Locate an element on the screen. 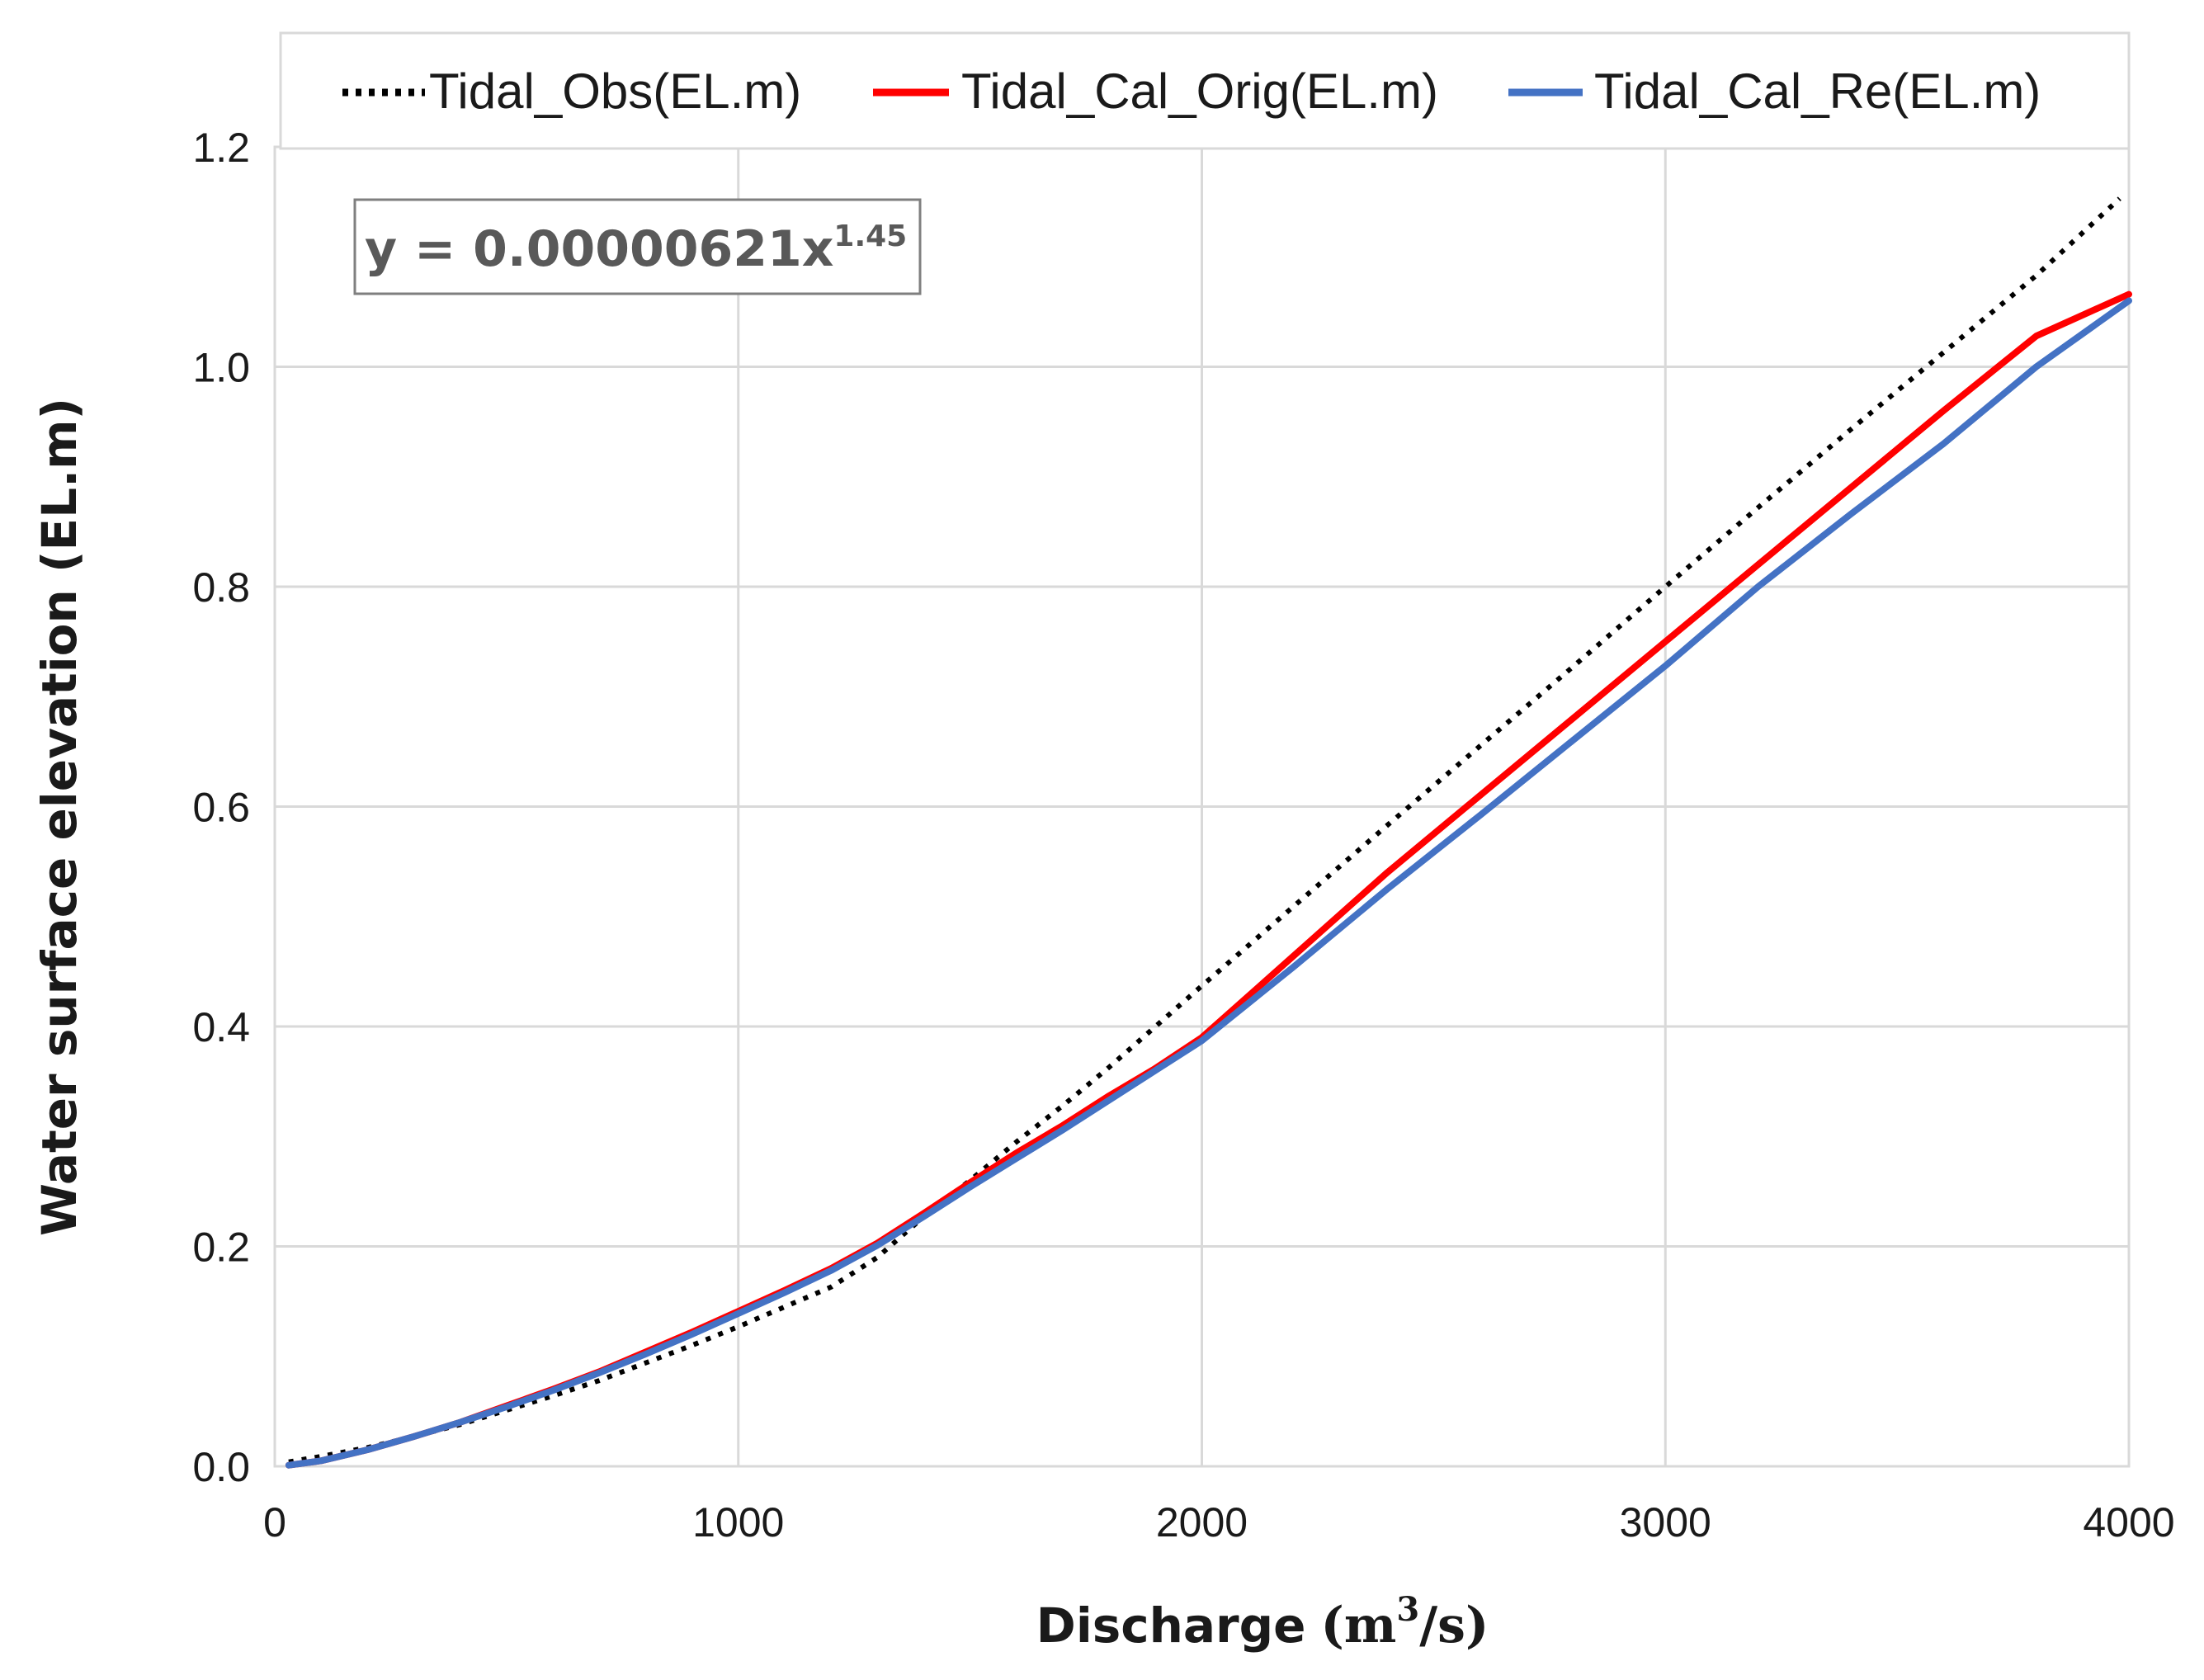 The width and height of the screenshot is (2204, 1680). y-tick-label: 1.0 is located at coordinates (221, 368).